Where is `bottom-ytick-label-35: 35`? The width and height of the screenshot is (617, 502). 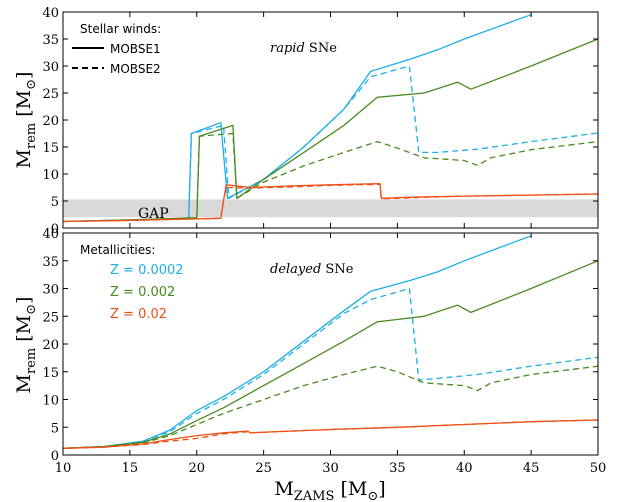 bottom-ytick-label-35: 35 is located at coordinates (50, 262).